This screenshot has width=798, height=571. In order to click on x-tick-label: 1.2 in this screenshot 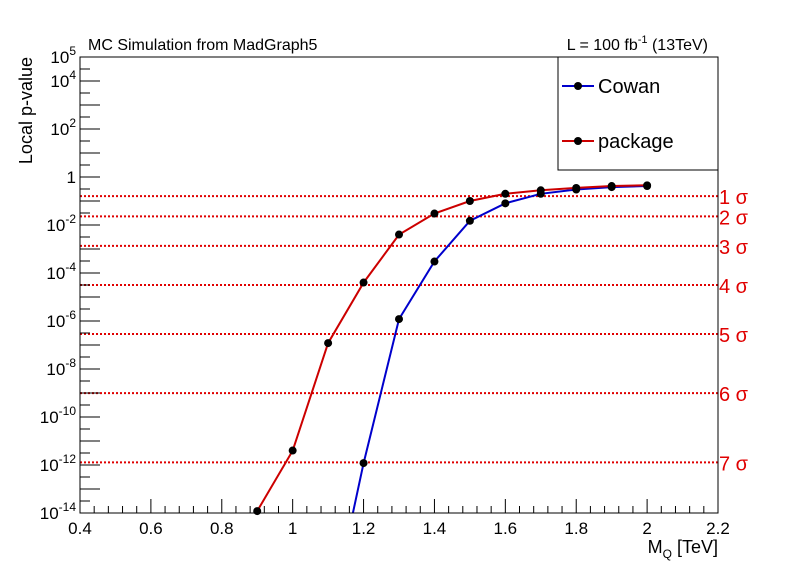, I will do `click(364, 528)`.